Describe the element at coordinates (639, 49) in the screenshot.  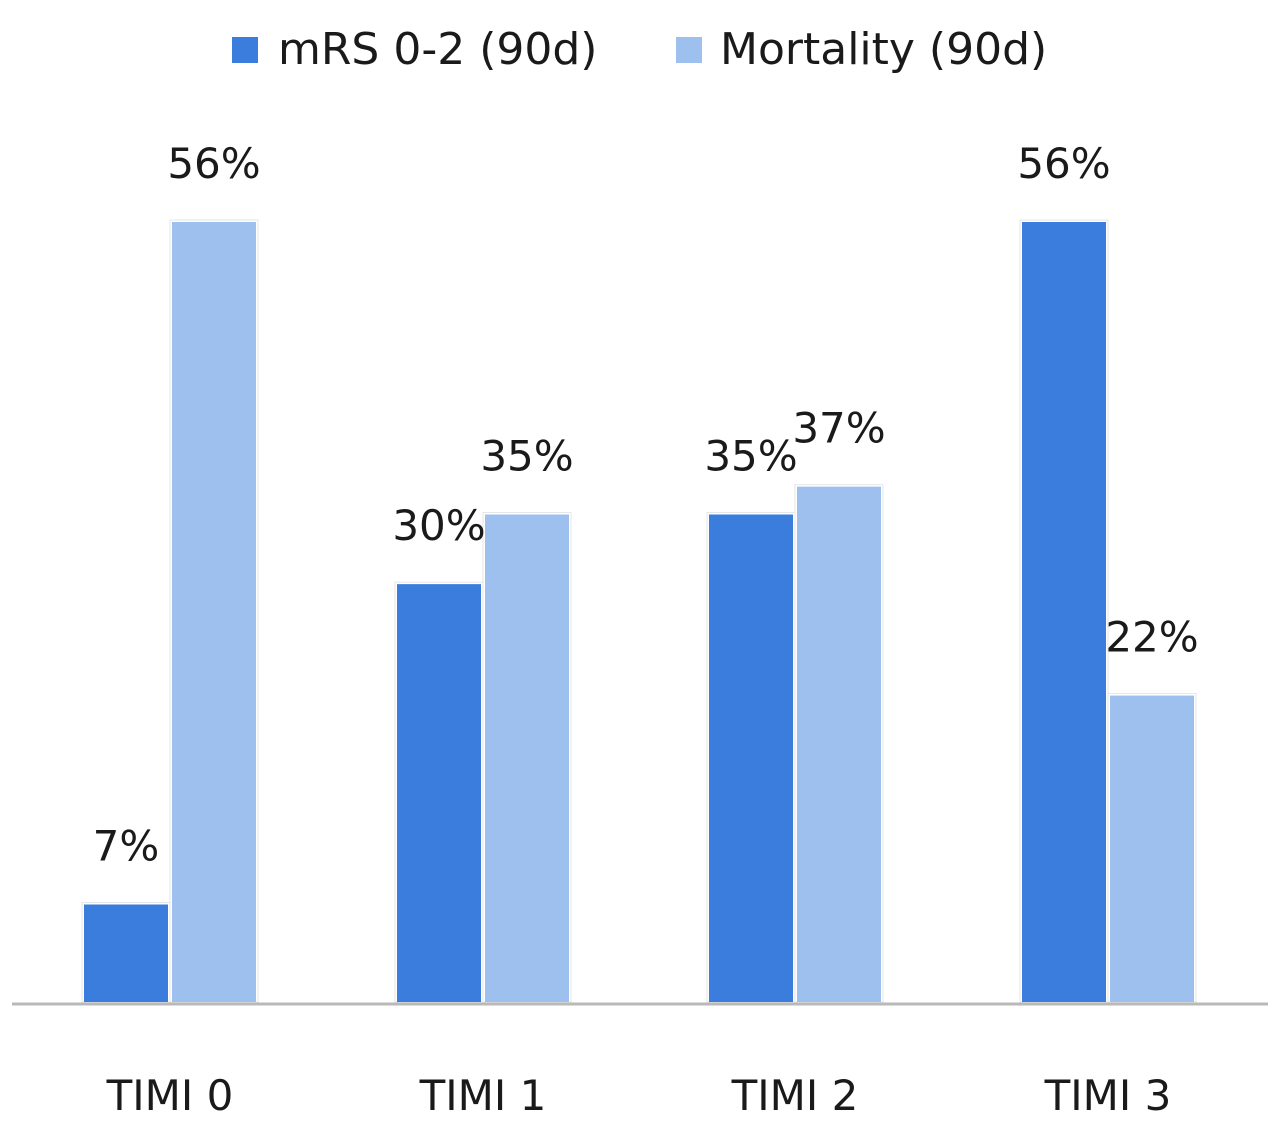
I see `legend: mRS 0-2 (90d) Mortality (90d)` at that location.